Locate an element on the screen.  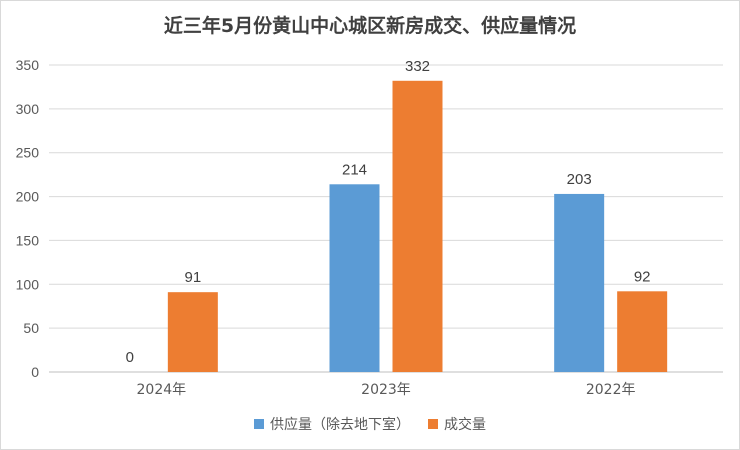
data-label: 203 is located at coordinates (579, 179).